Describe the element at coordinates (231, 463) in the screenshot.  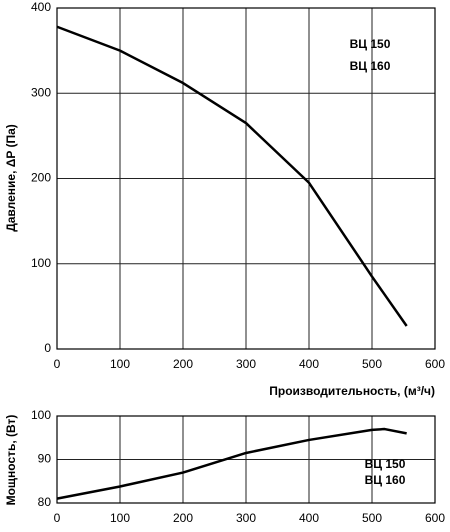
I see `data-line` at that location.